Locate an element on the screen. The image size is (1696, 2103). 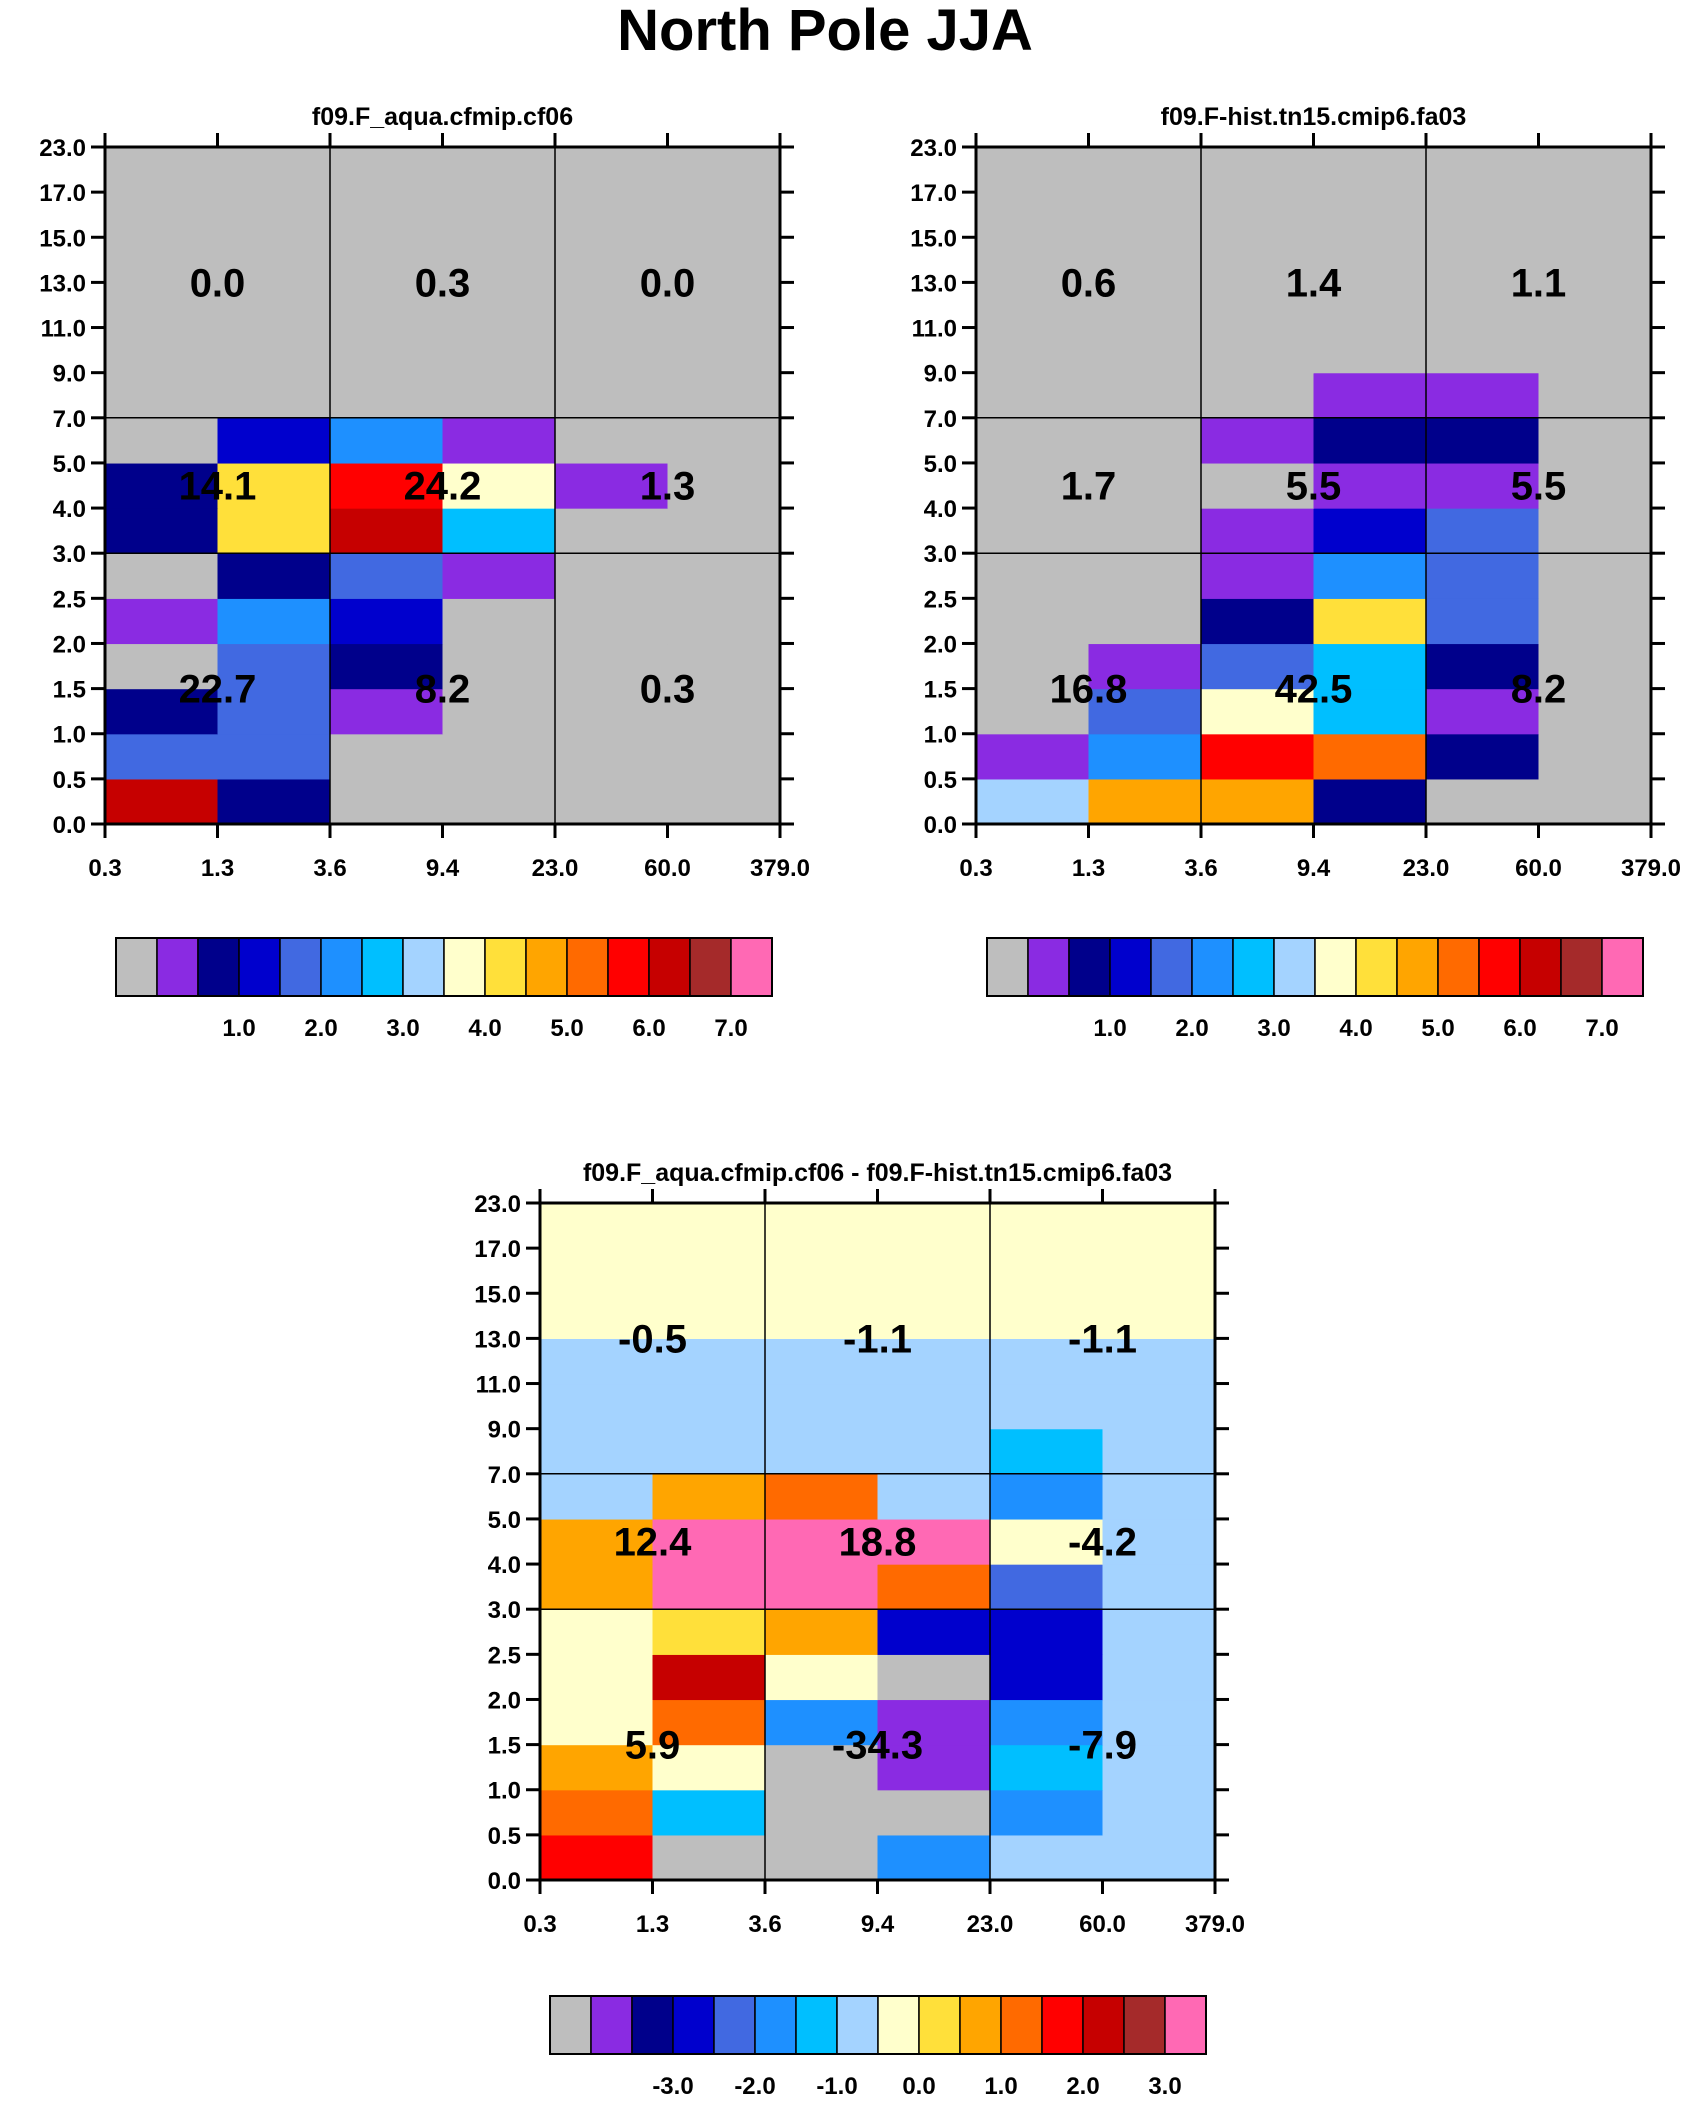
bin-total-label: 0.0 is located at coordinates (218, 283).